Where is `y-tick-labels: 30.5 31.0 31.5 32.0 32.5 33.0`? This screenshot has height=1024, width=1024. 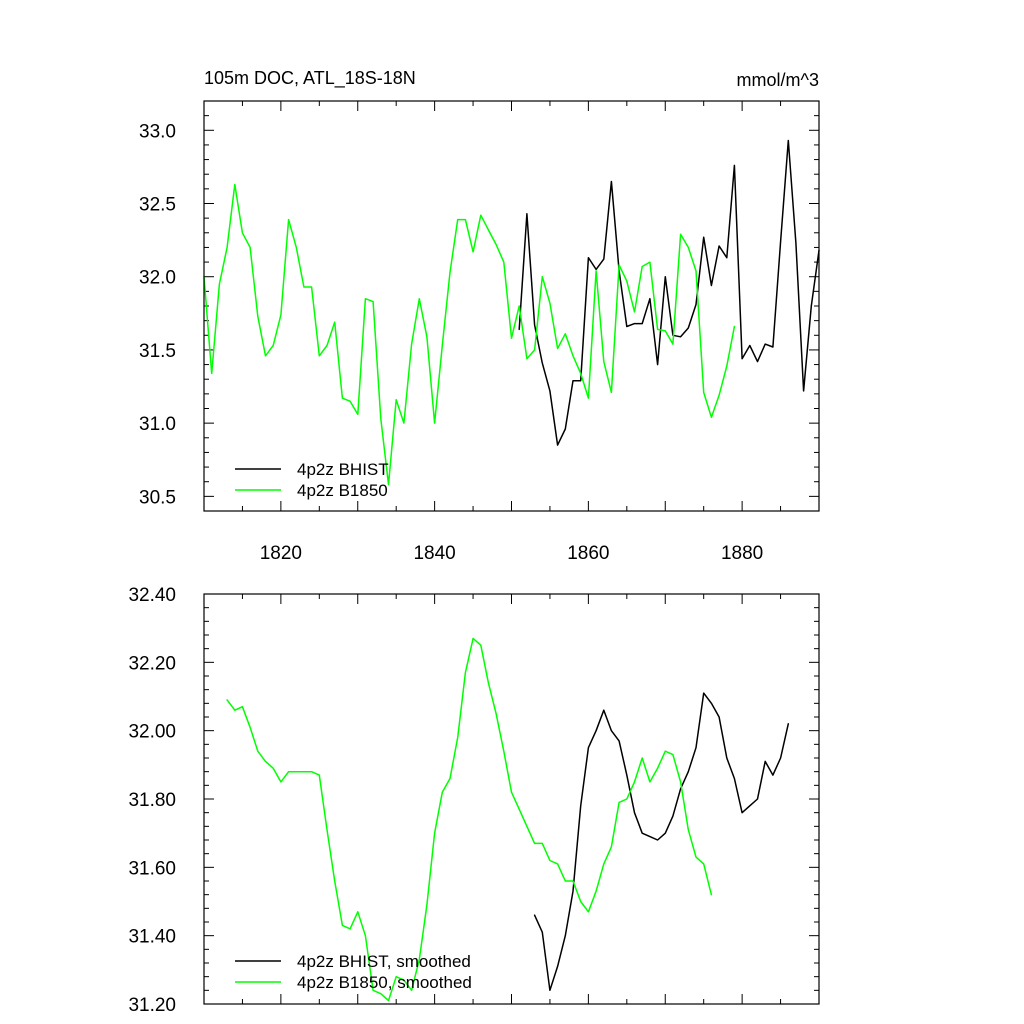 y-tick-labels: 30.5 31.0 31.5 32.0 32.5 33.0 is located at coordinates (157, 314).